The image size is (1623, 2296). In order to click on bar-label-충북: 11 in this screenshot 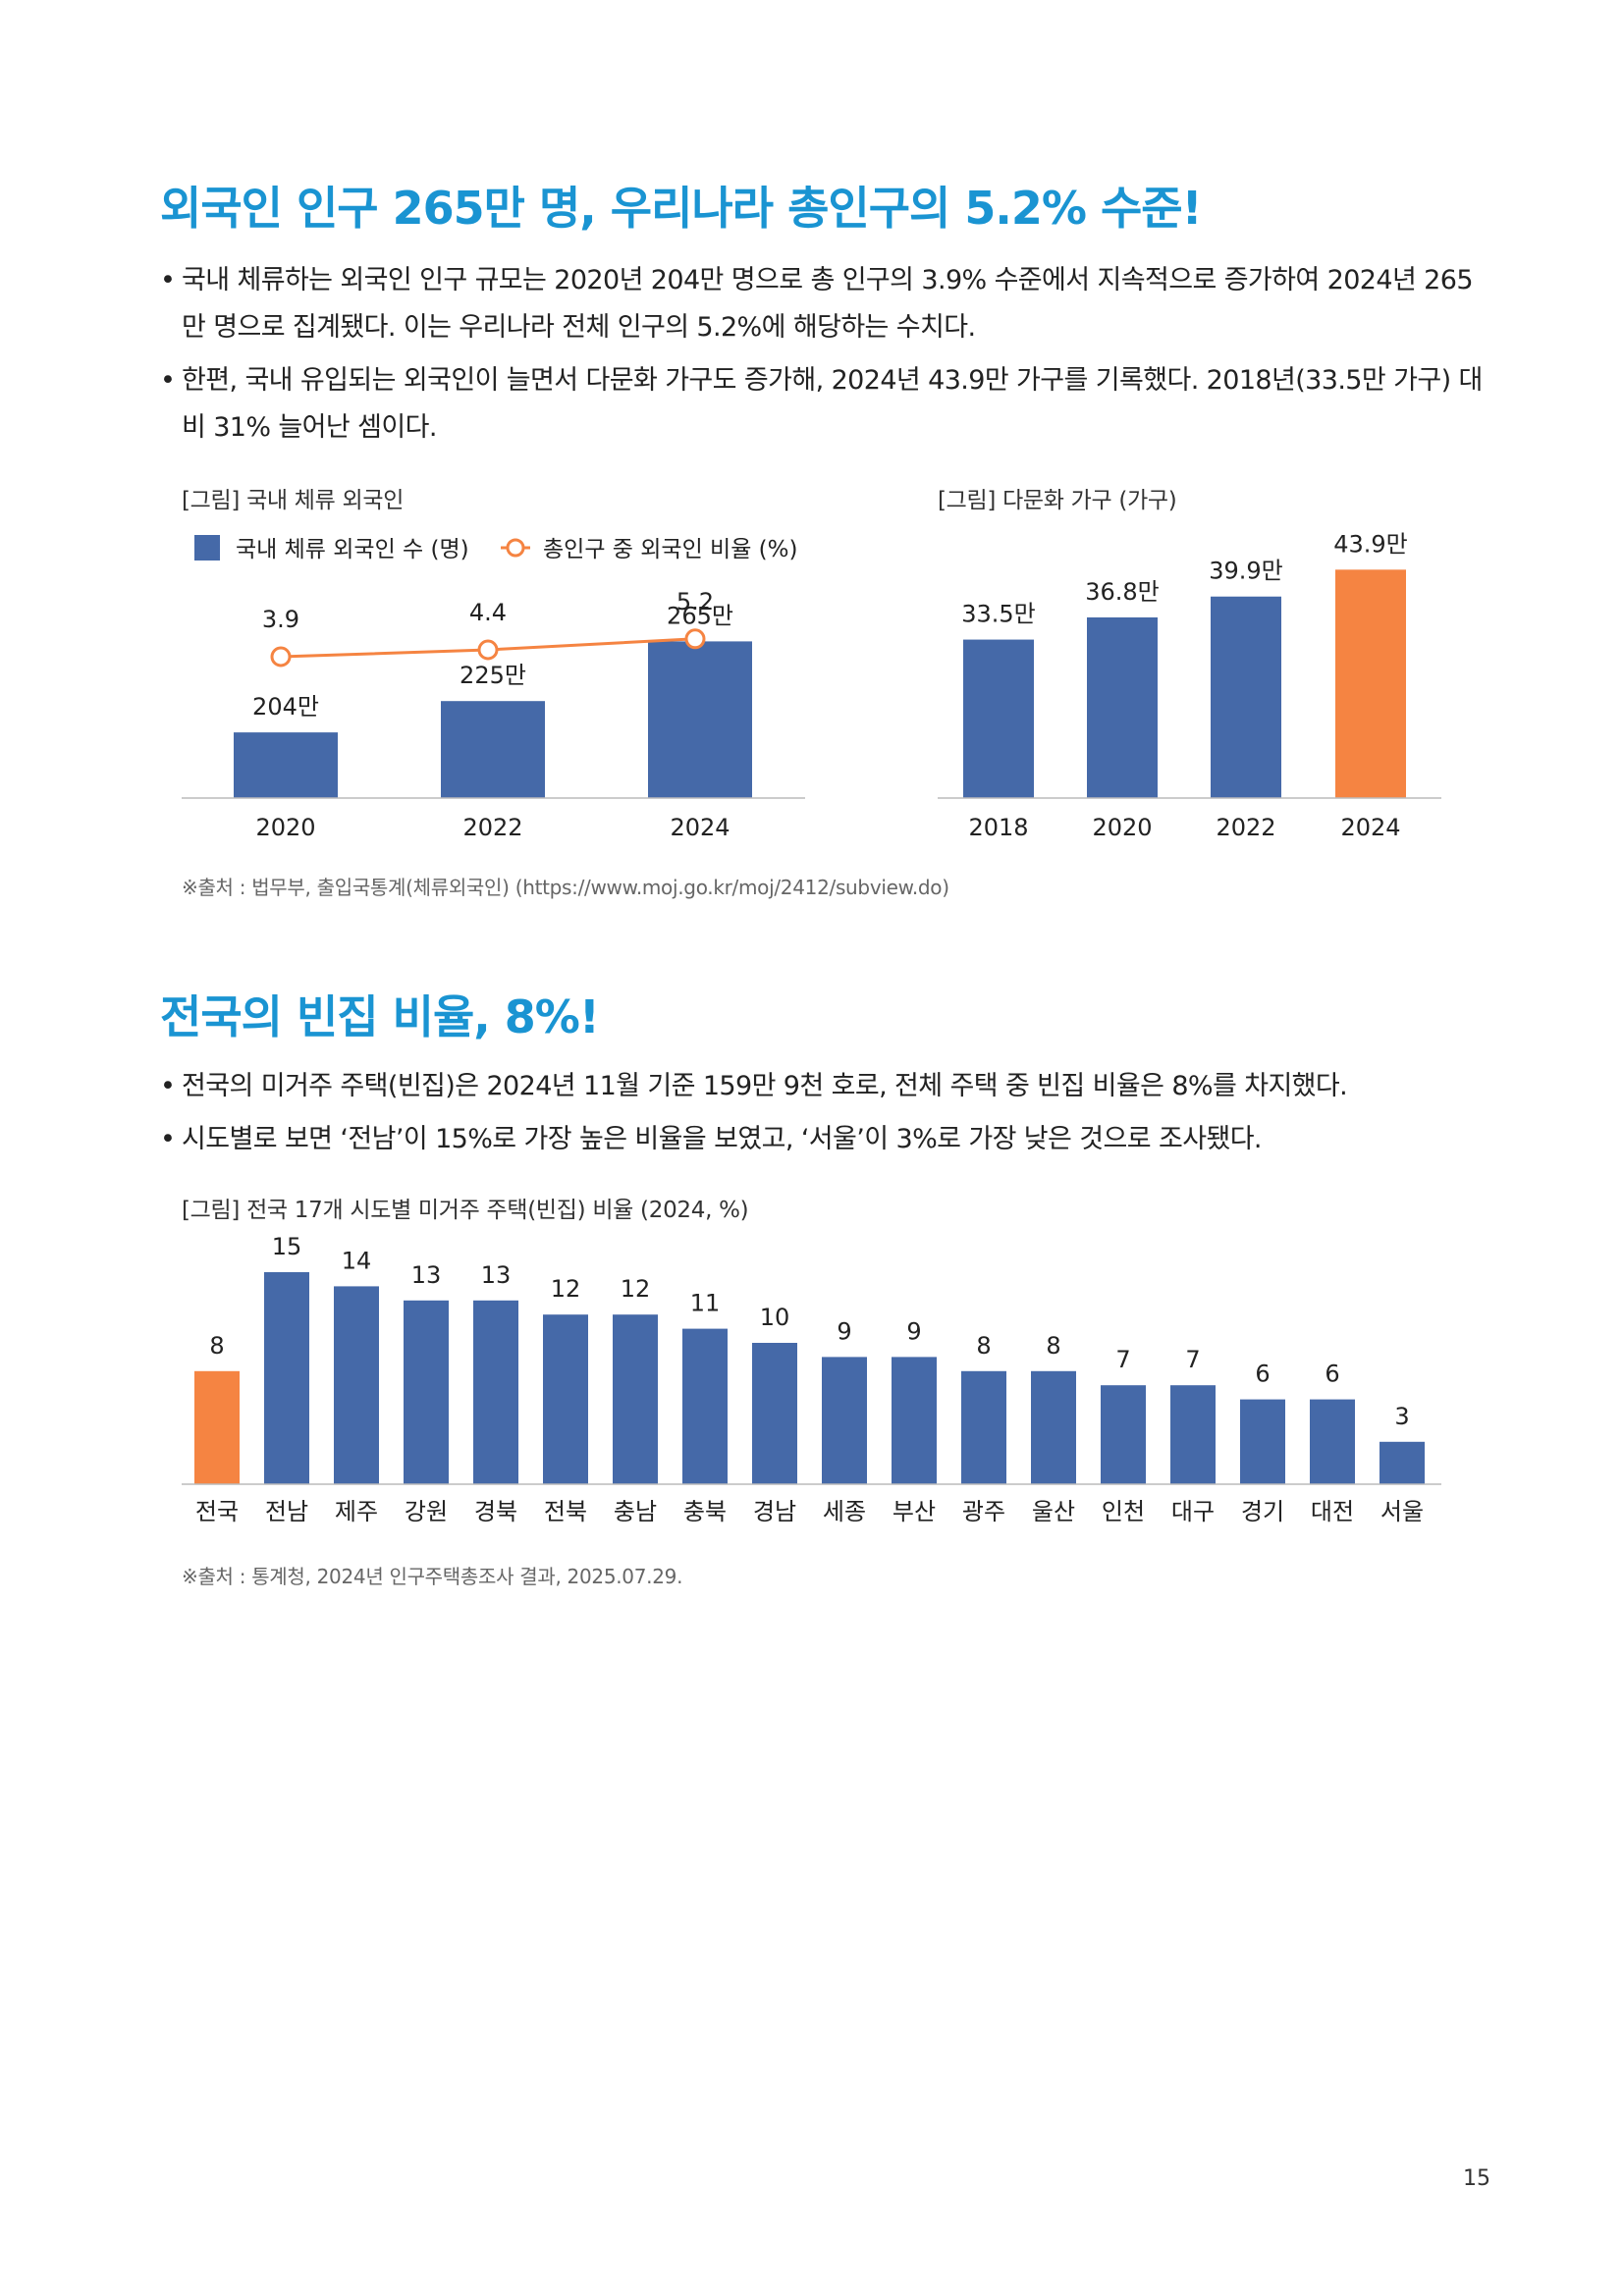, I will do `click(705, 1304)`.